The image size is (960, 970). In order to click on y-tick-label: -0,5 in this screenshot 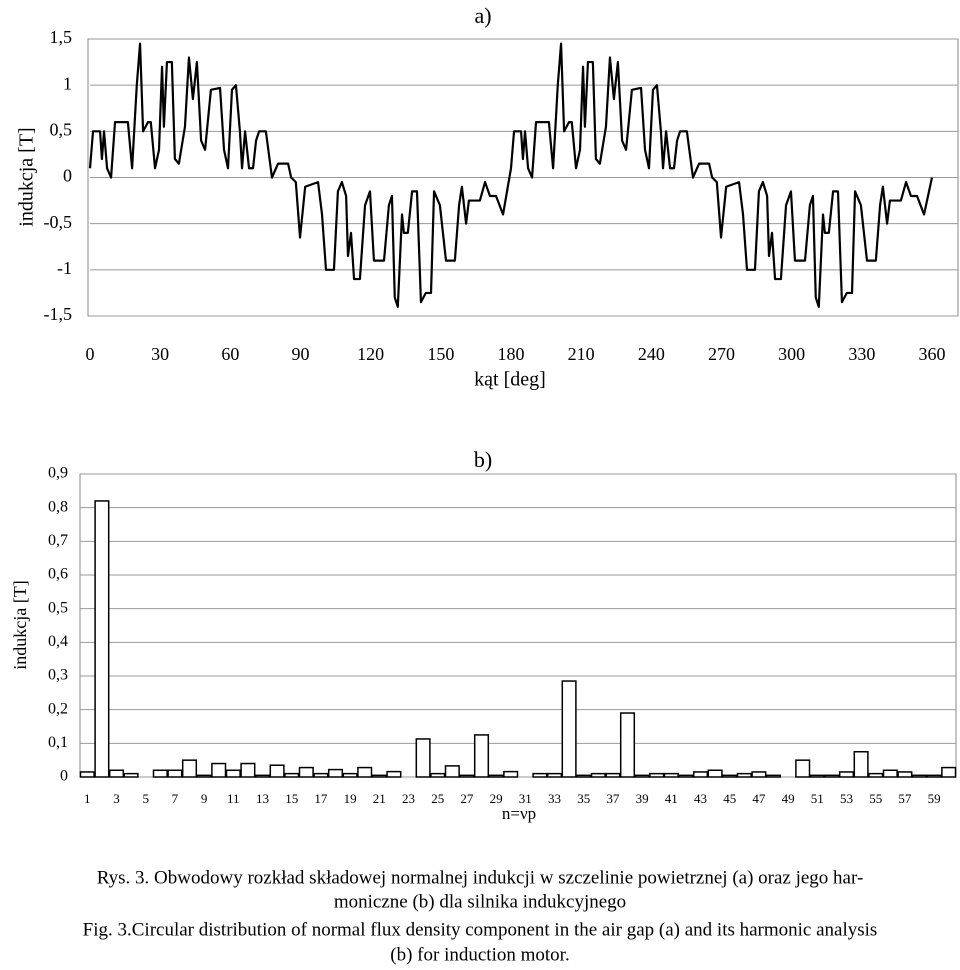, I will do `click(58, 222)`.